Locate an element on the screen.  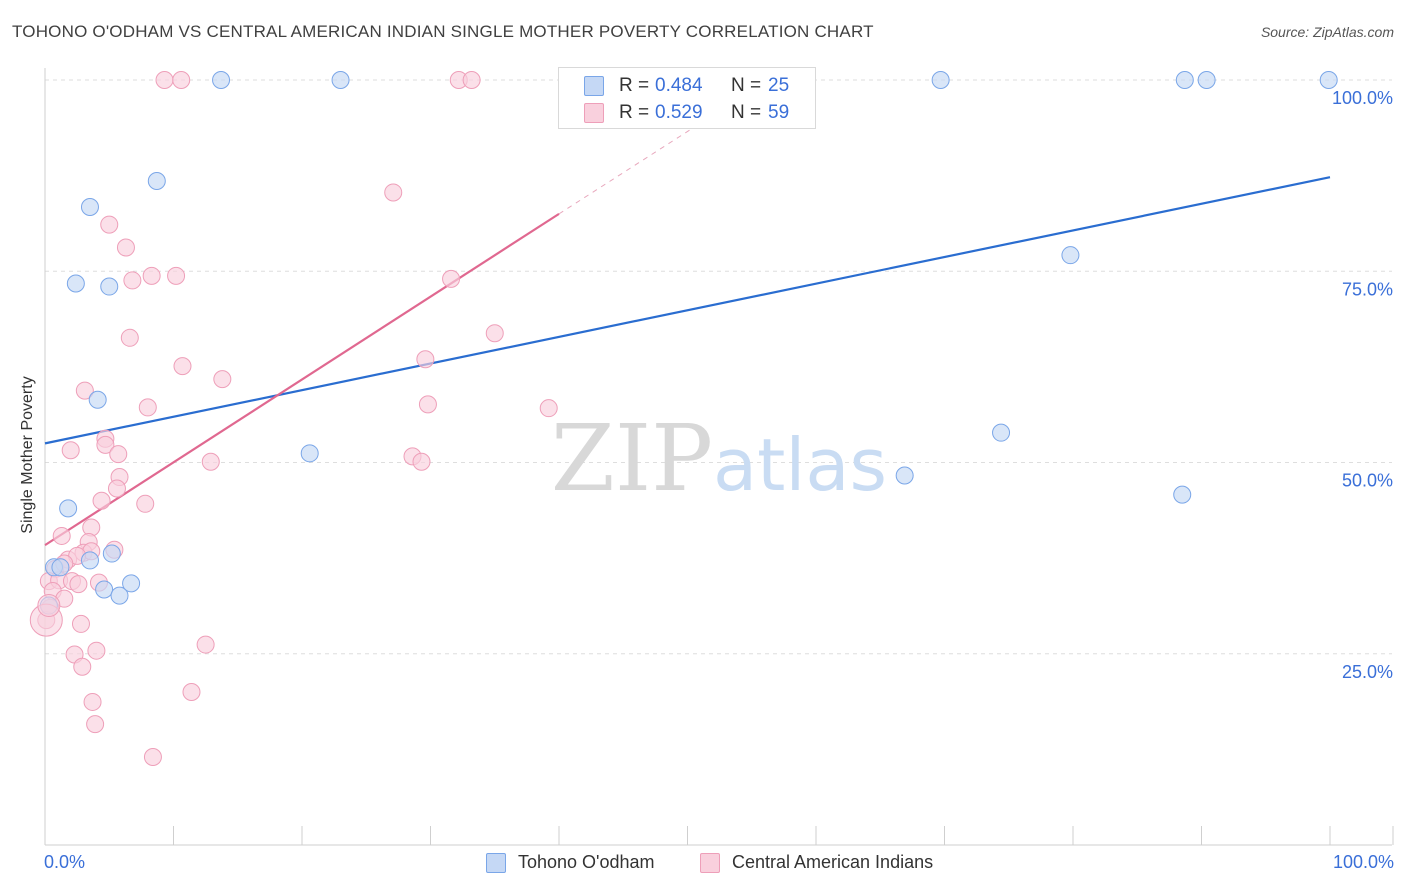
trend-line-central-american is located at coordinates (302, 379).